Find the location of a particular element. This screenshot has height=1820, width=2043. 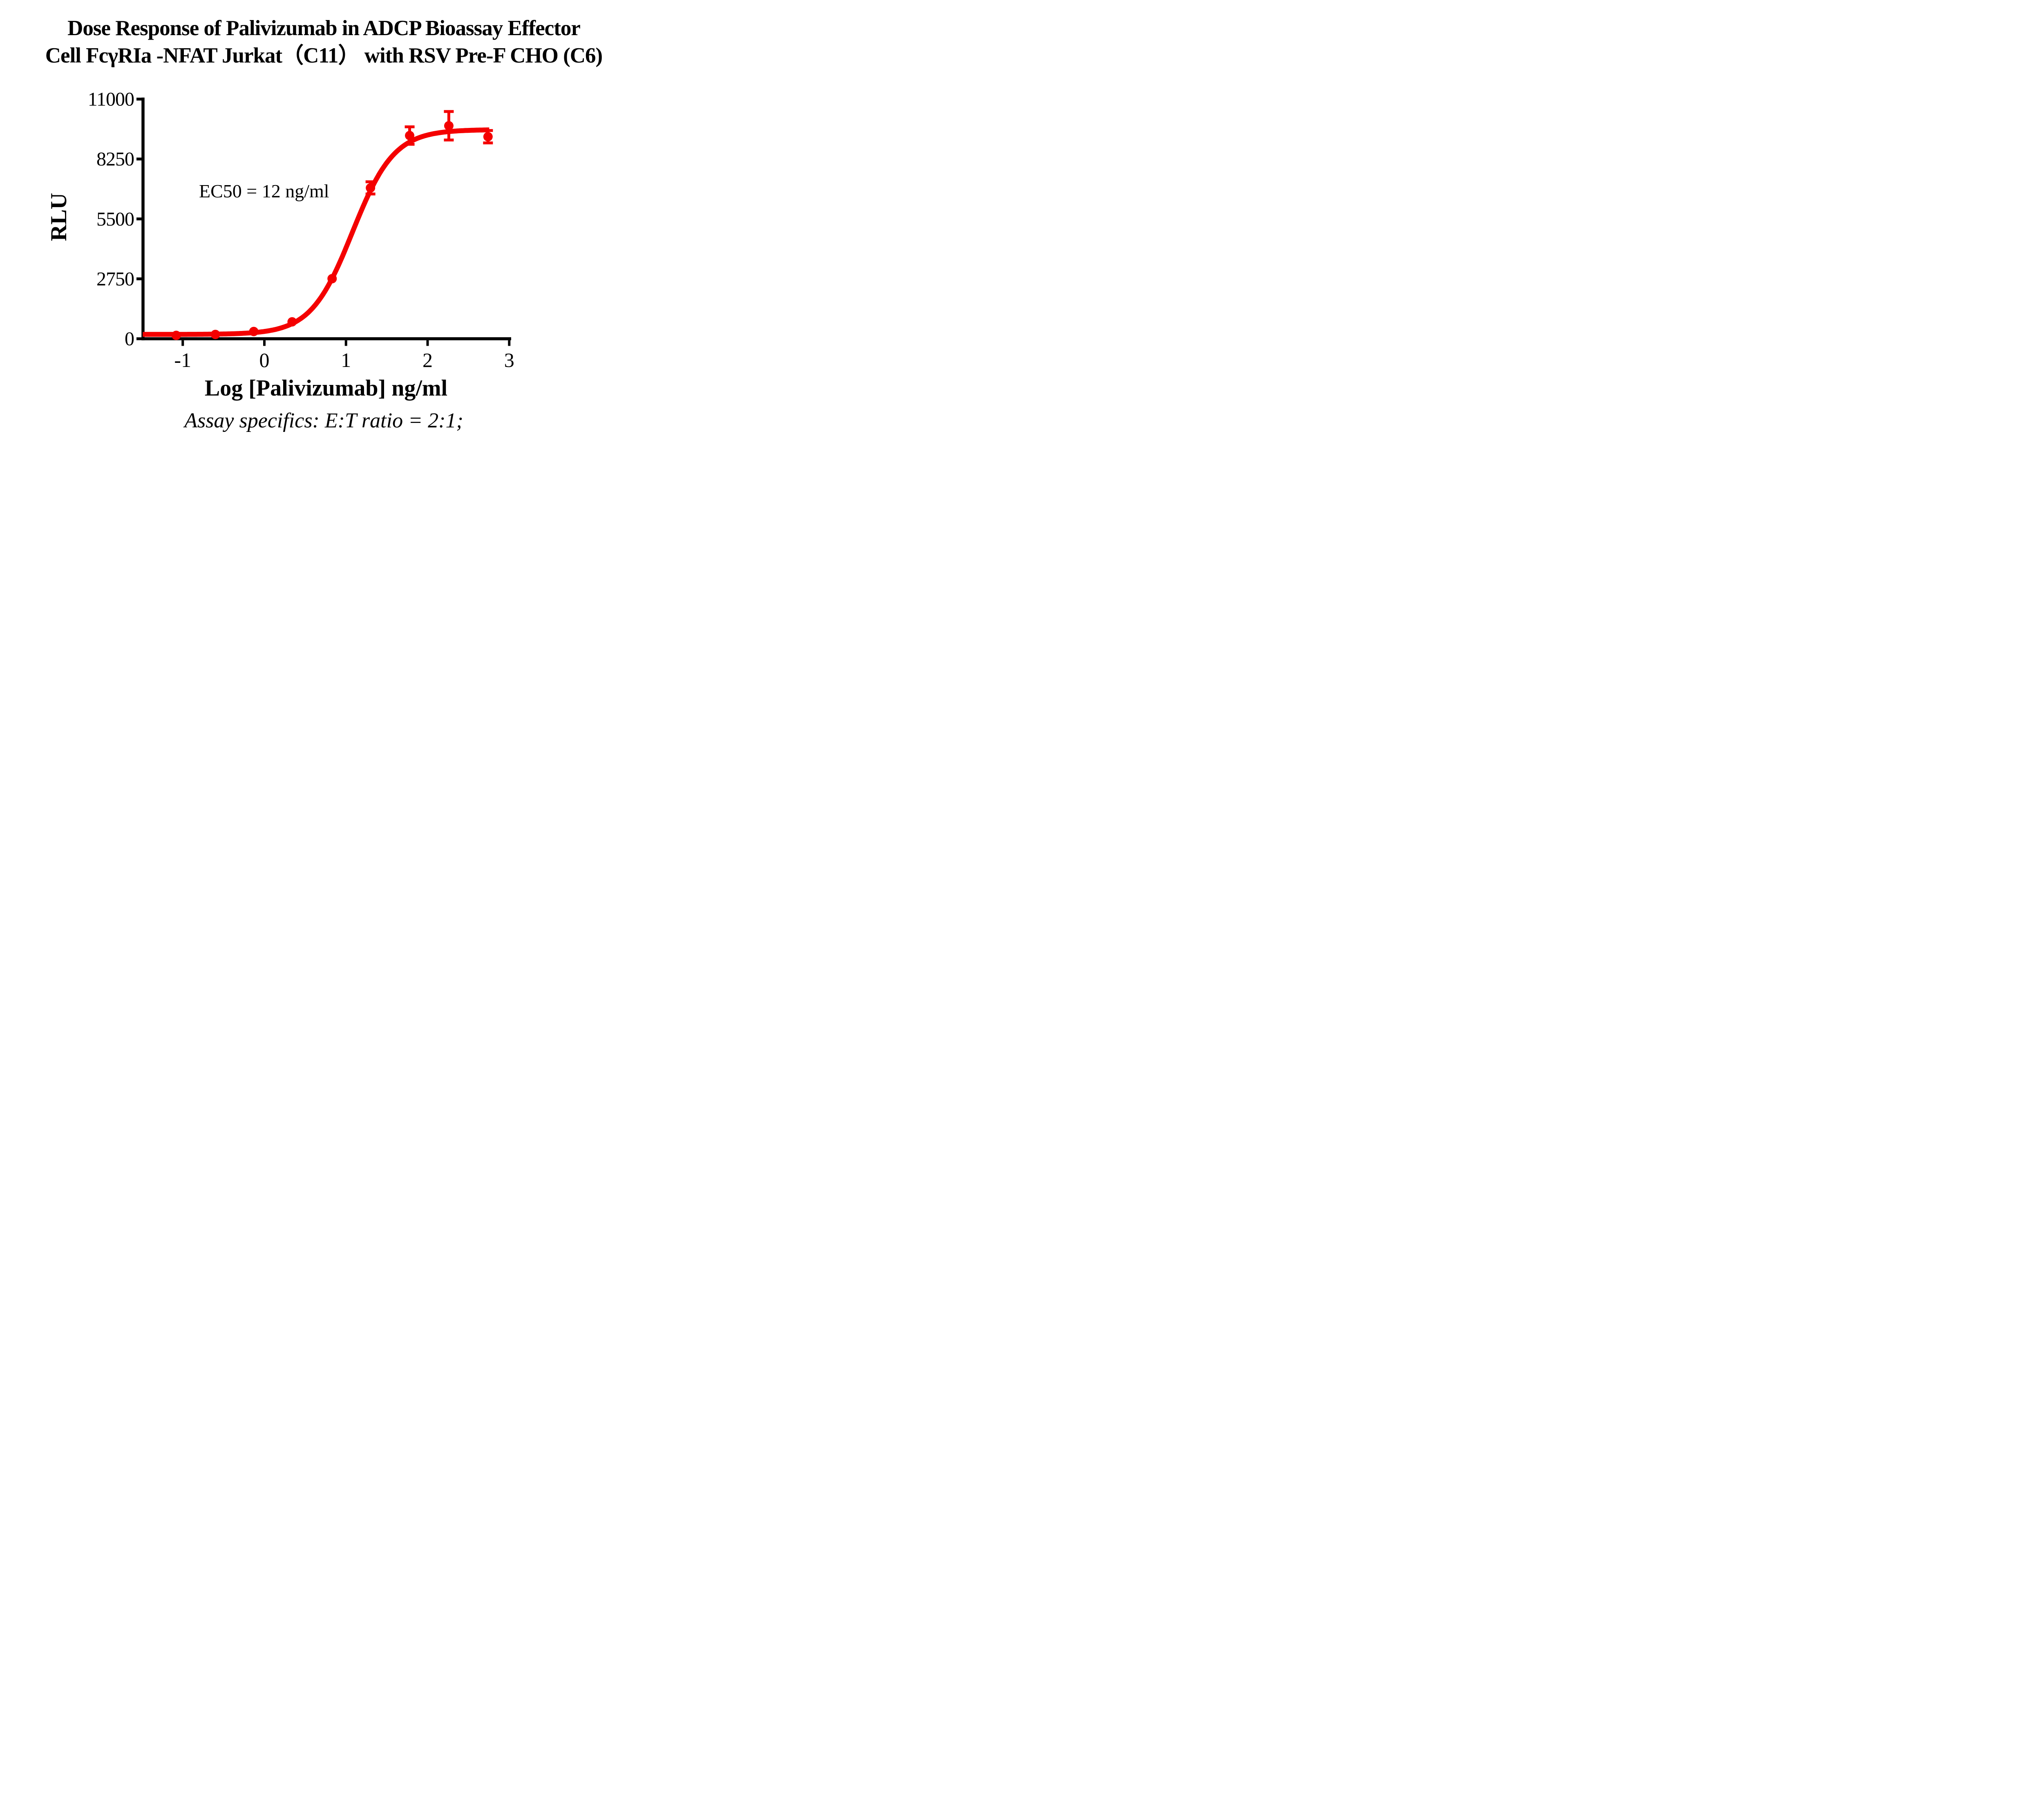

y-tick-label: 5500 is located at coordinates (115, 219).